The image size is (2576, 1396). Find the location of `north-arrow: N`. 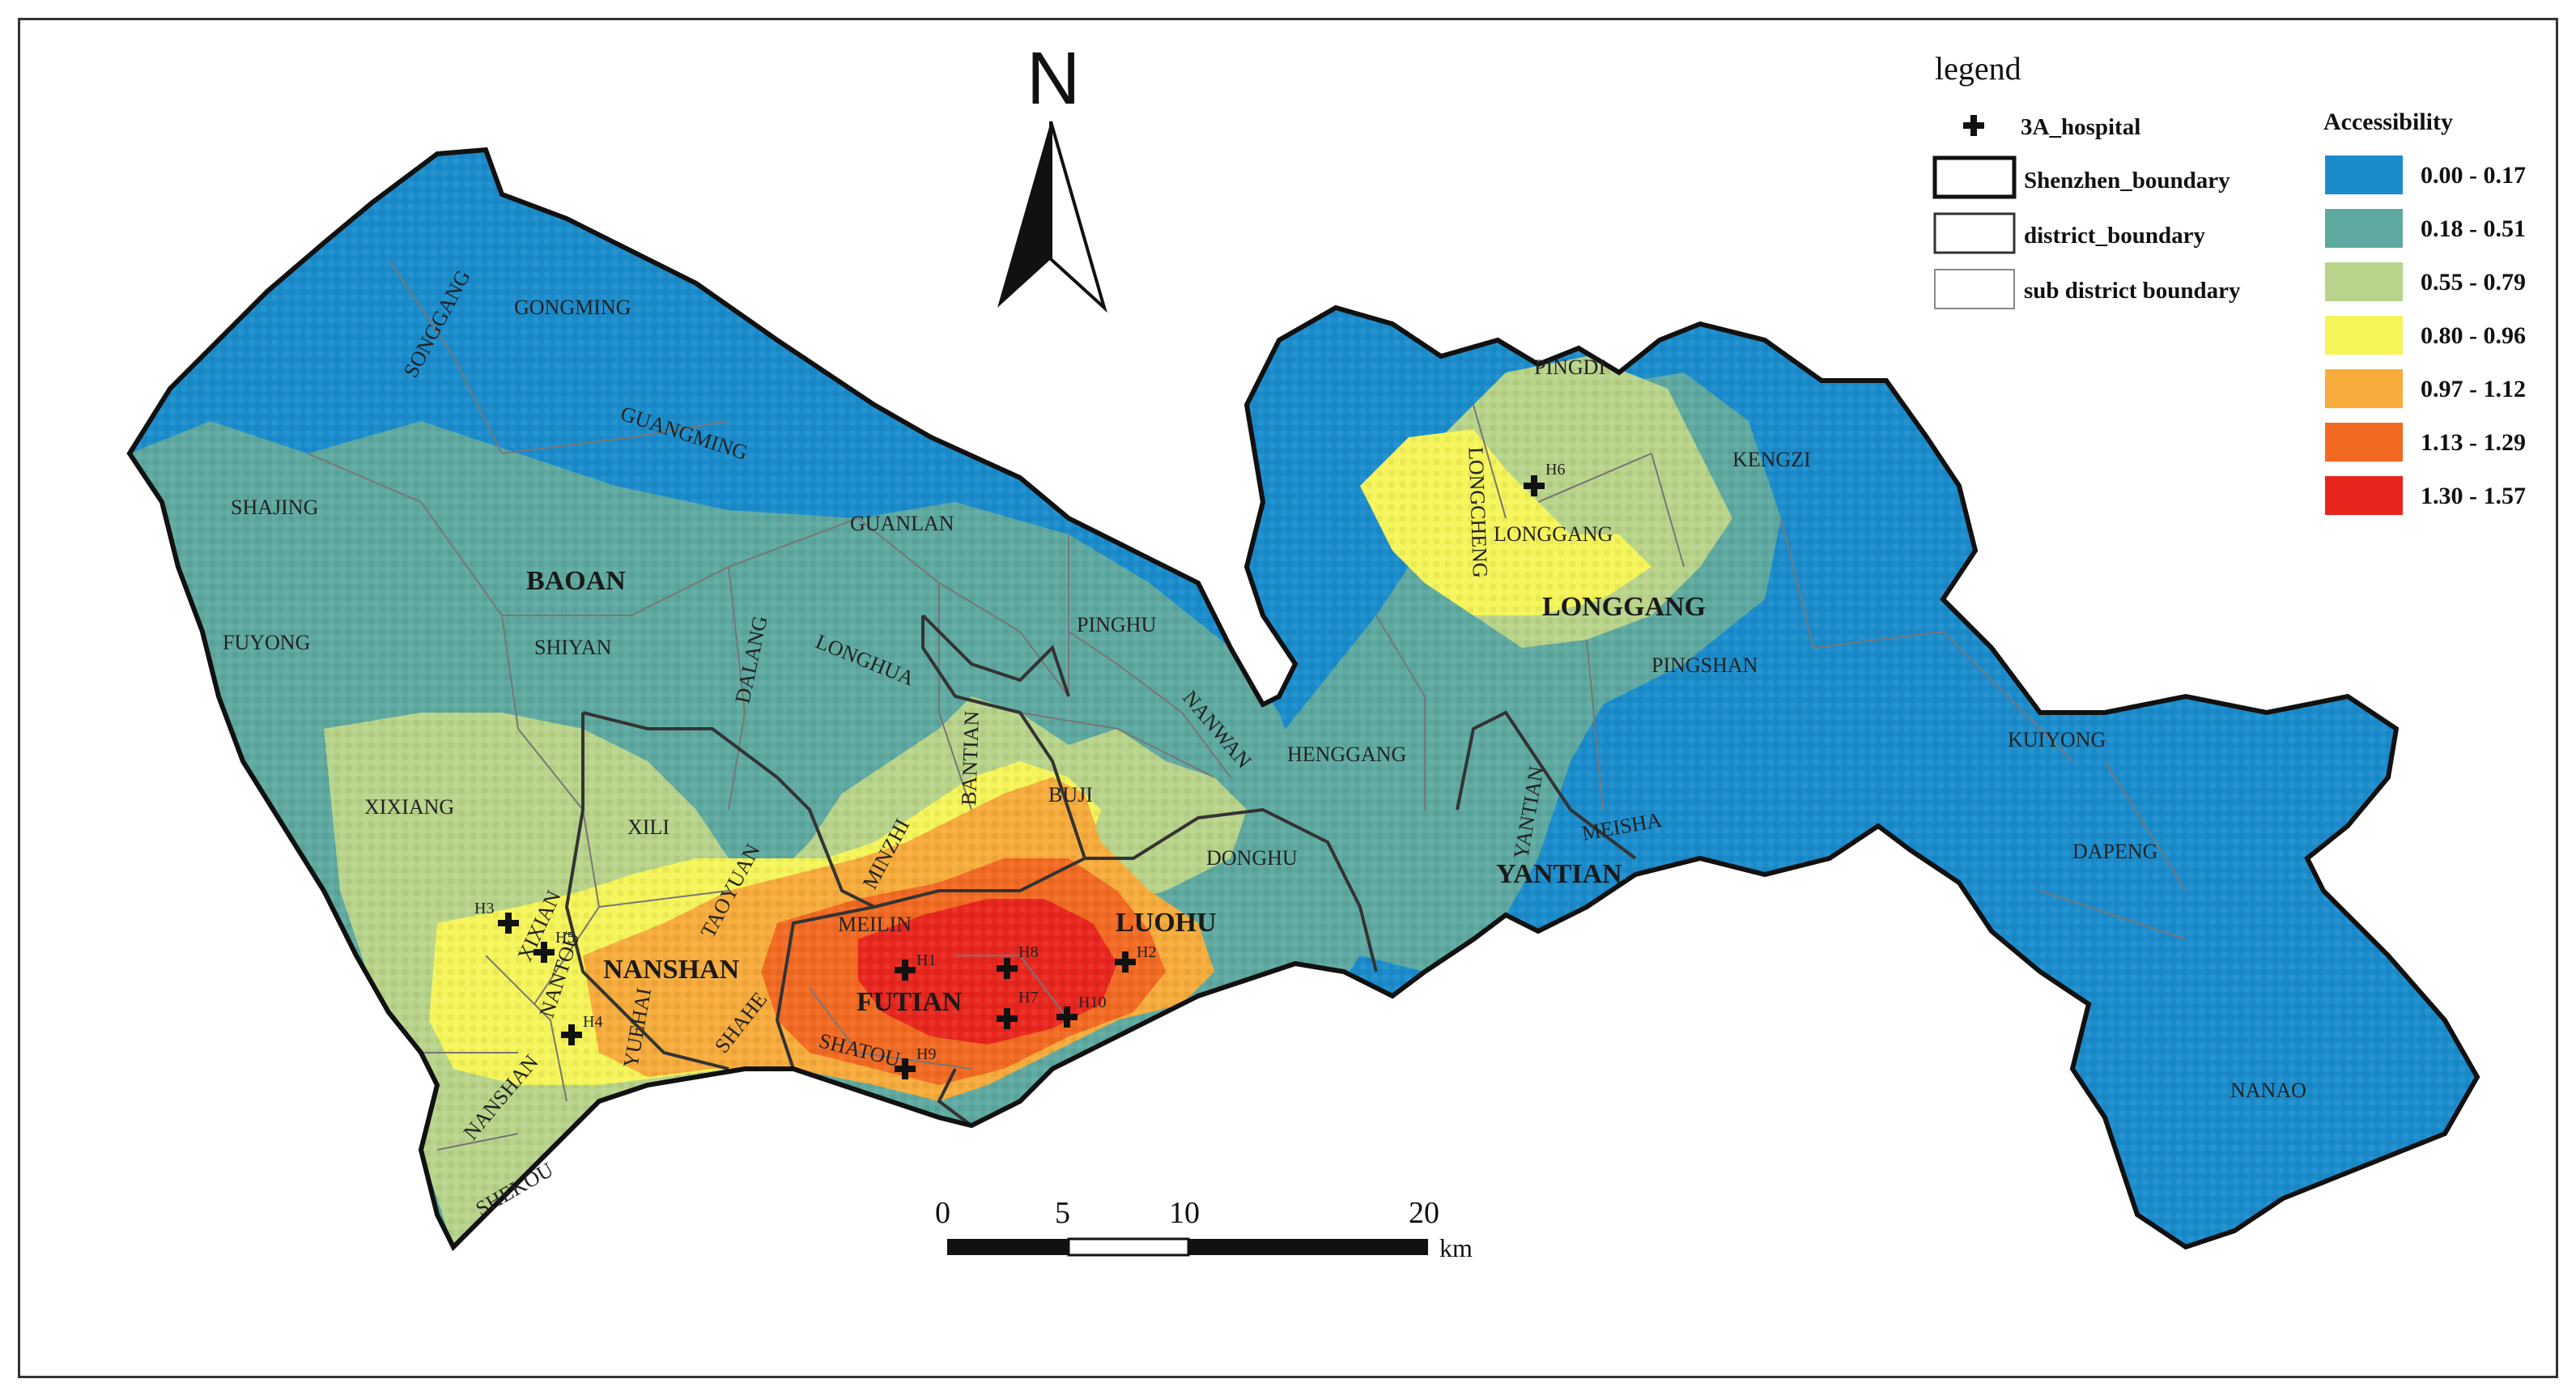

north-arrow: N is located at coordinates (1052, 175).